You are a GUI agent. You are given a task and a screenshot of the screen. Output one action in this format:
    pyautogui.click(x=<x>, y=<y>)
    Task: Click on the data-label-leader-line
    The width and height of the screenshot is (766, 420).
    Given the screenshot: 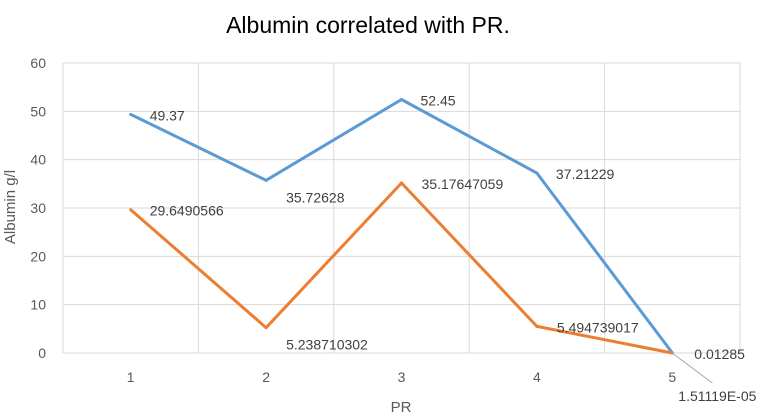 What is the action you would take?
    pyautogui.click(x=692, y=368)
    